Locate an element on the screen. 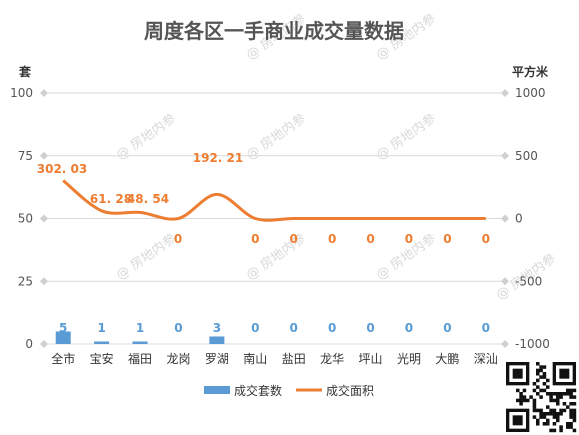 The width and height of the screenshot is (579, 435). right-tick-label: 500 is located at coordinates (526, 156).